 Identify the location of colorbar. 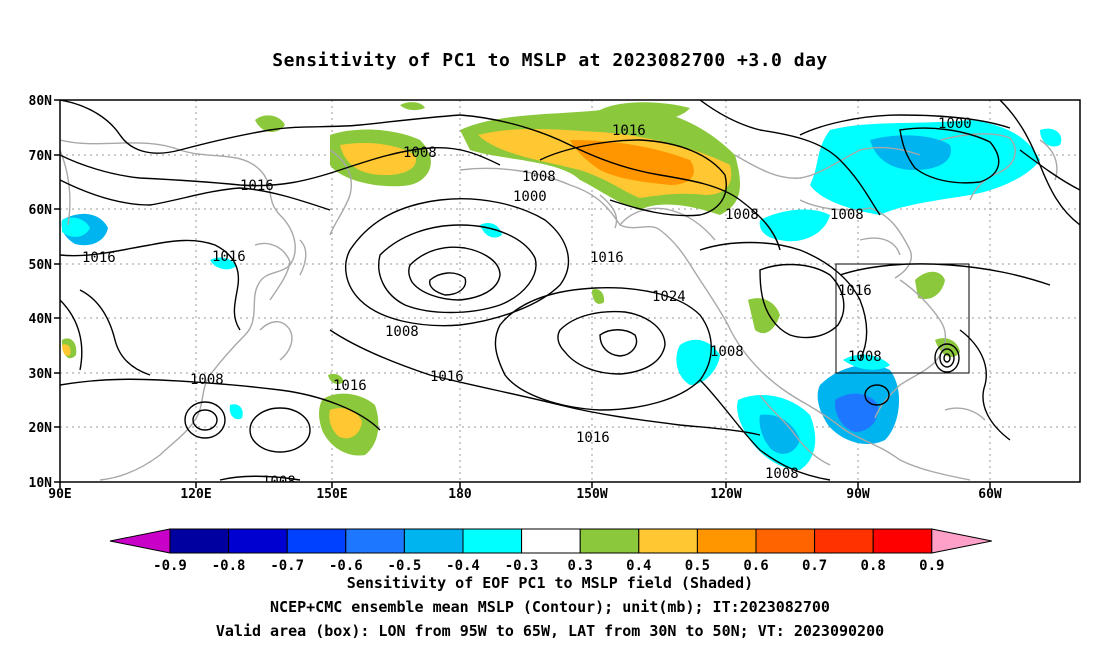
(550, 541).